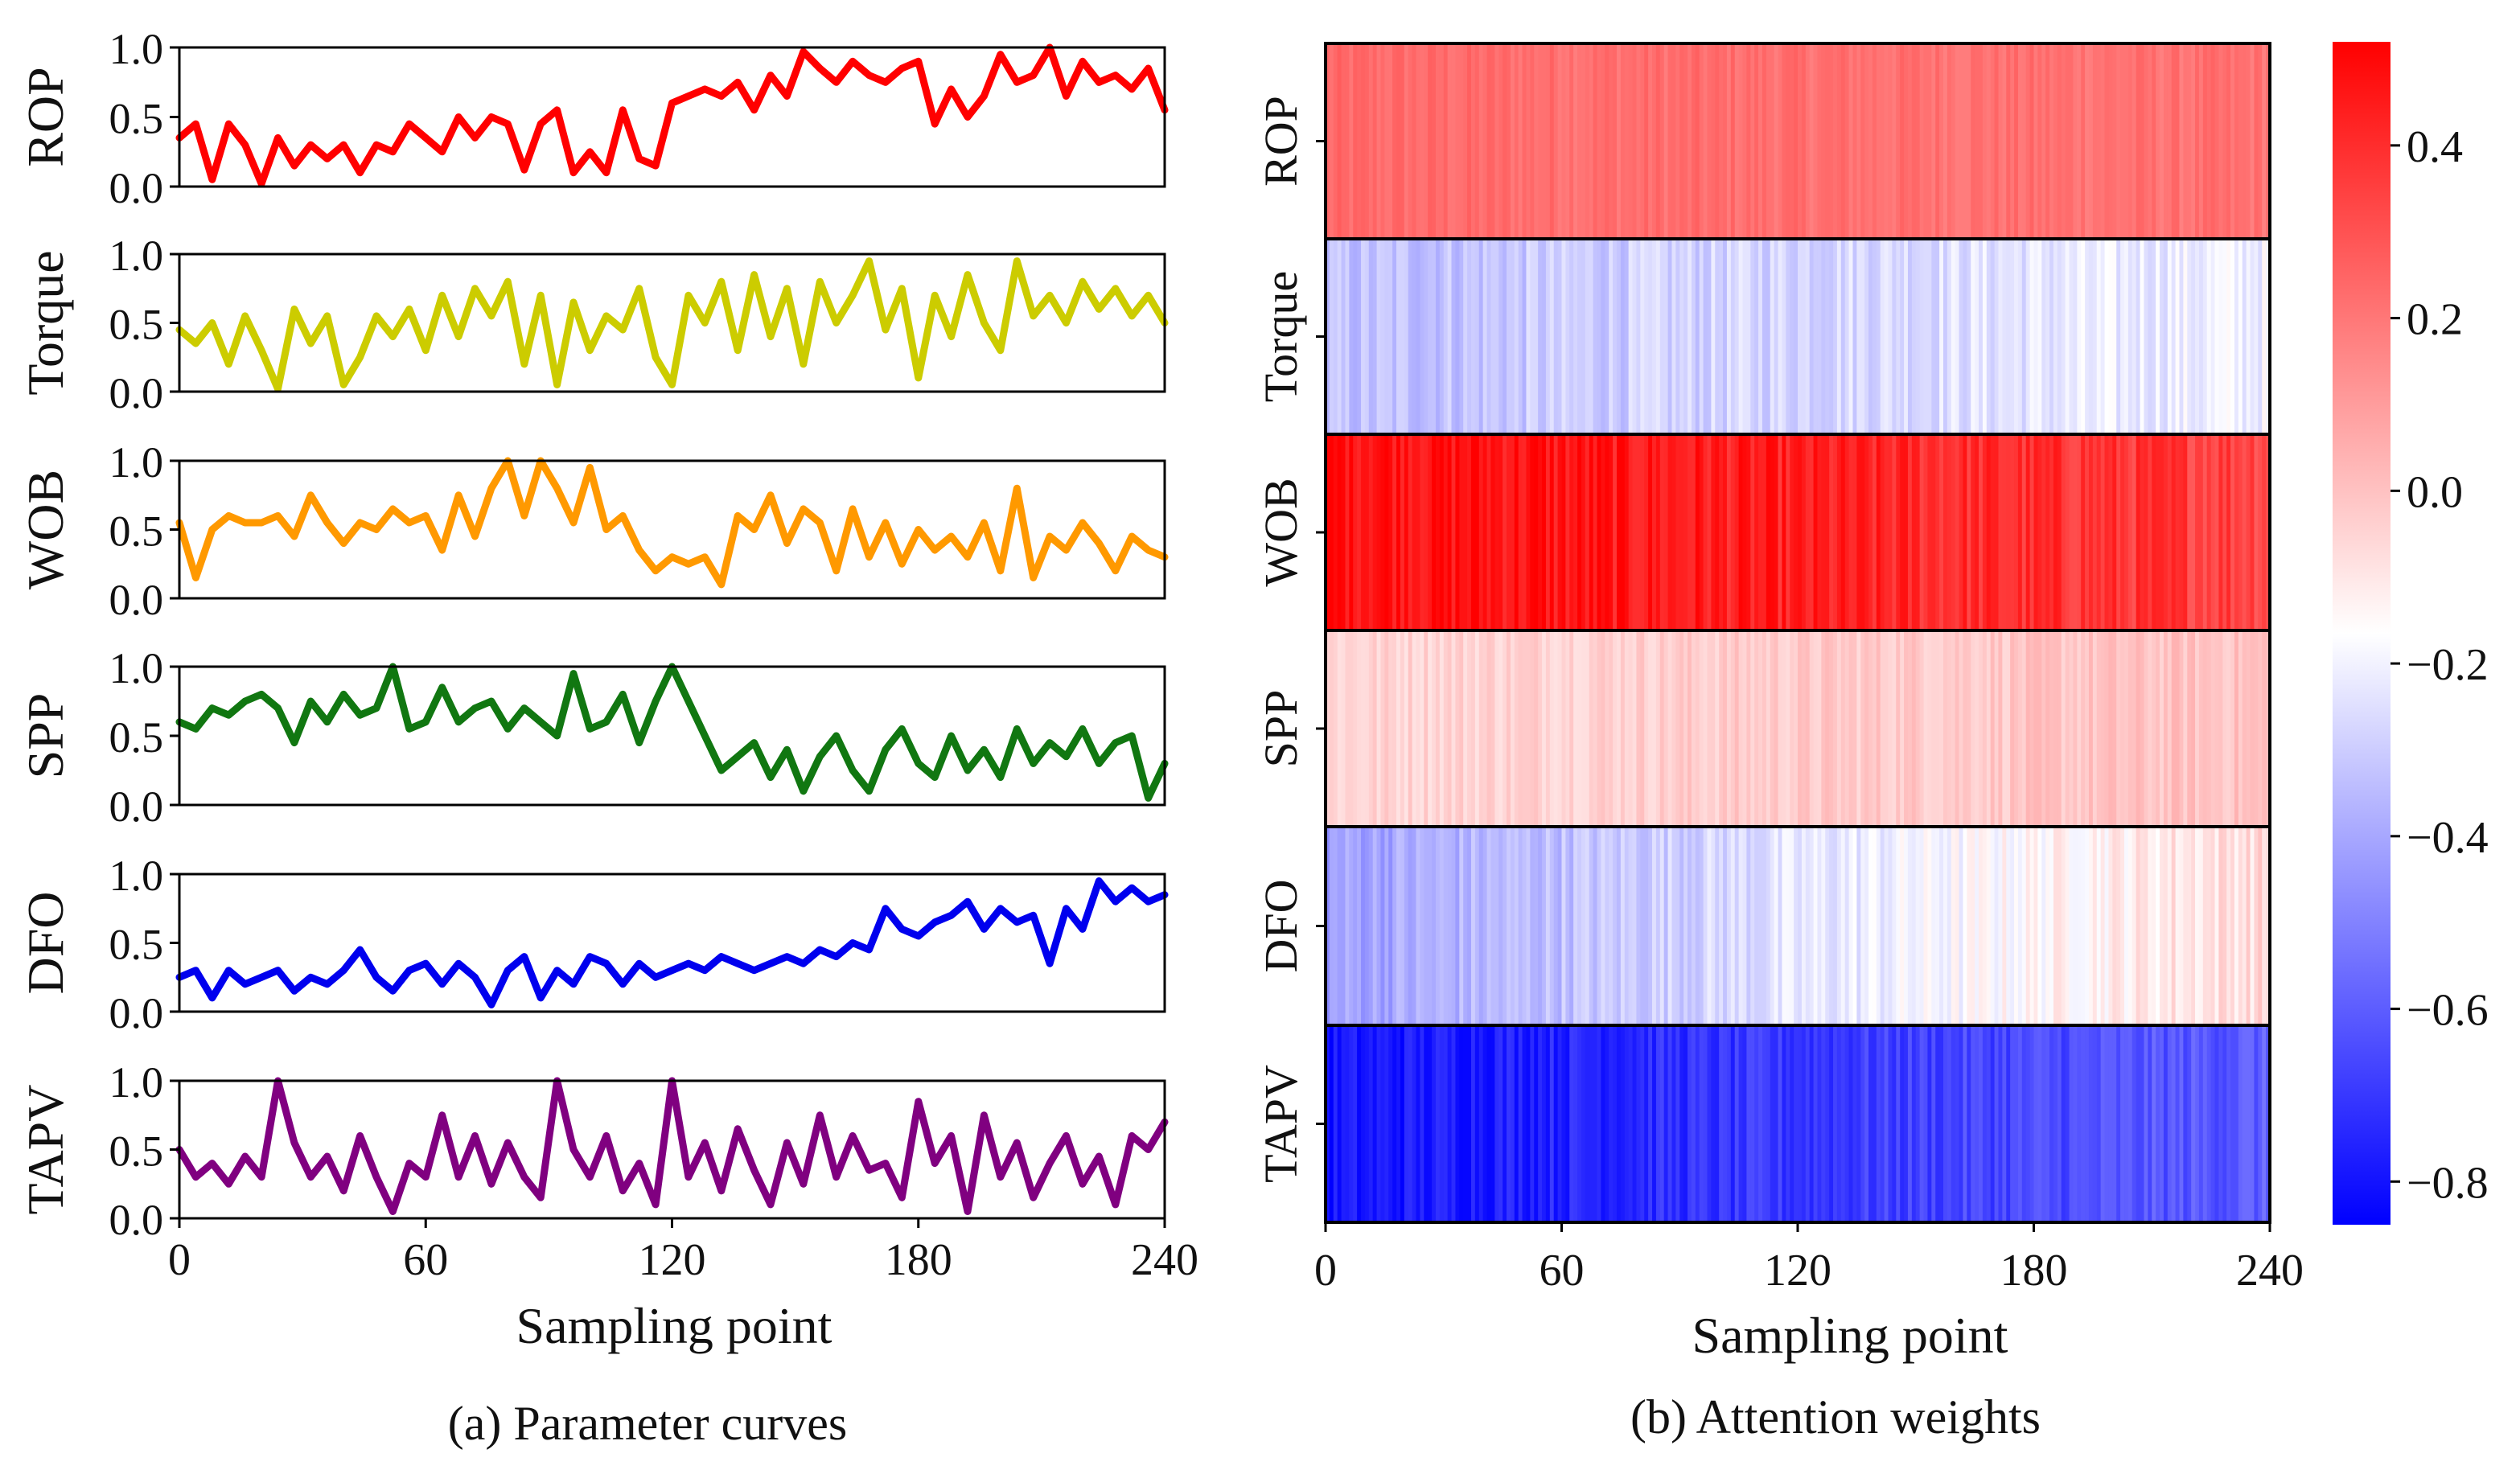 This screenshot has width=2520, height=1470. I want to click on x-tick-label: 120, so click(1797, 1270).